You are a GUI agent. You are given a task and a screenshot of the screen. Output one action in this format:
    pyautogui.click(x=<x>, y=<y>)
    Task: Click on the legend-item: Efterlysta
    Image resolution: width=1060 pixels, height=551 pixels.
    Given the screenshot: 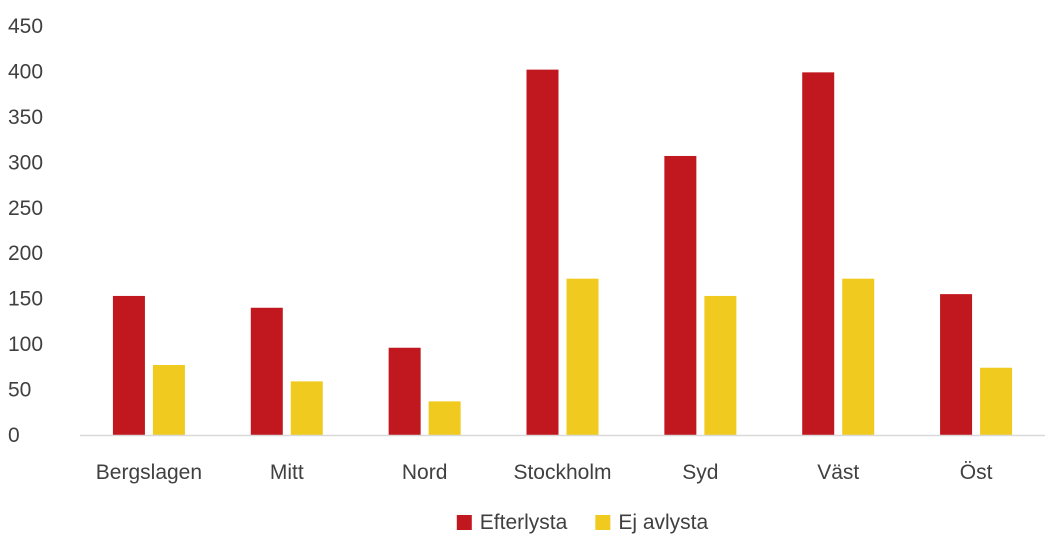 What is the action you would take?
    pyautogui.click(x=512, y=522)
    